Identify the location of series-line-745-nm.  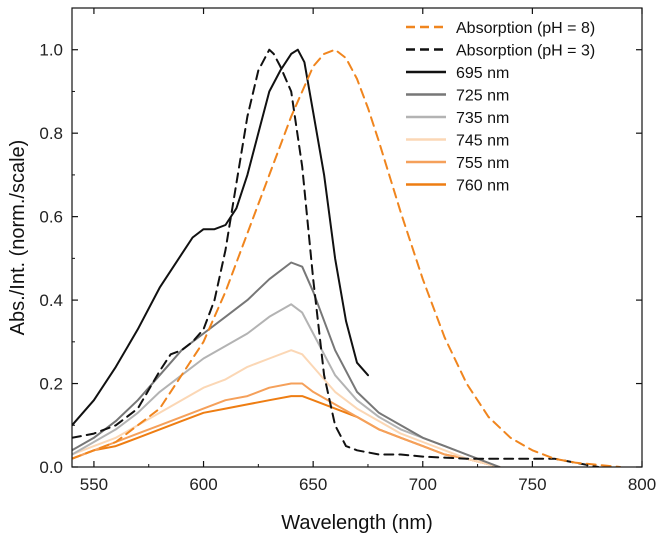
(286, 408).